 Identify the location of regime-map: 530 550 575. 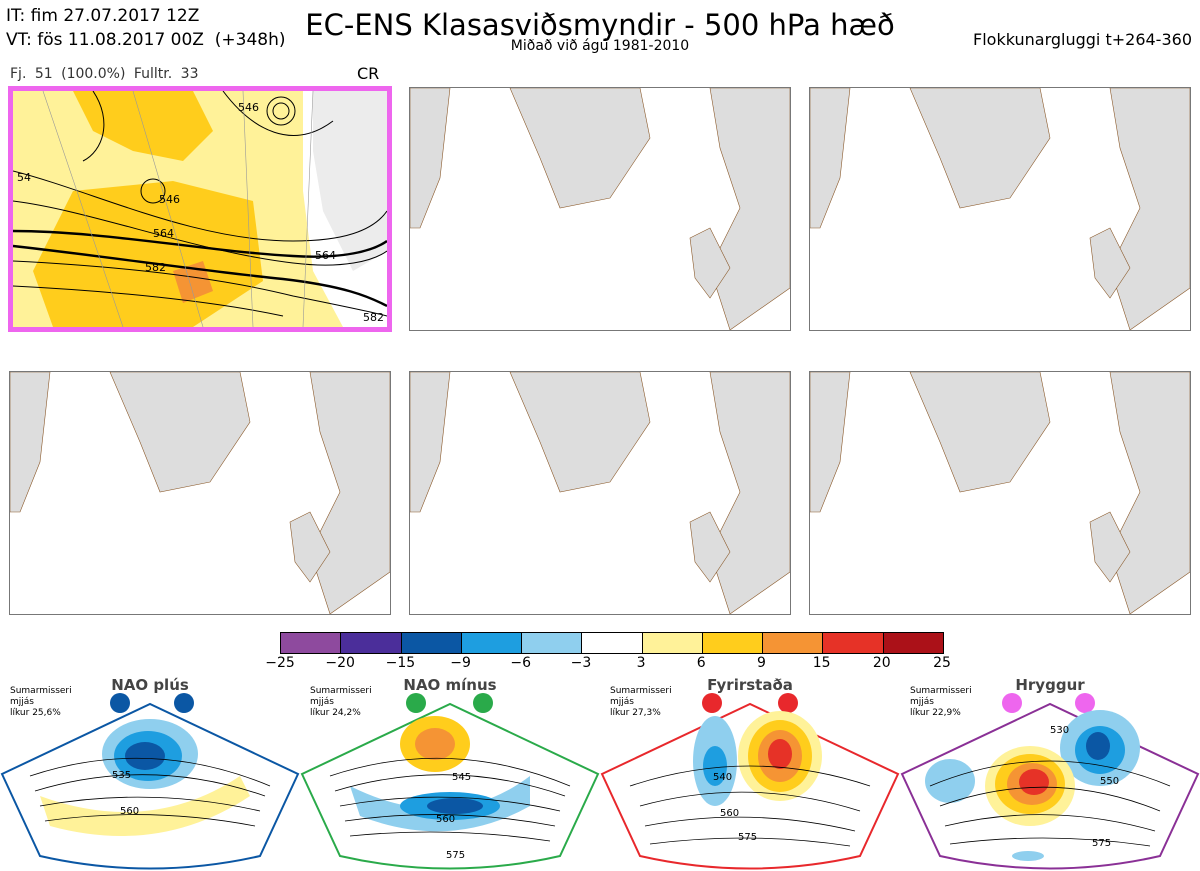
(1050, 781).